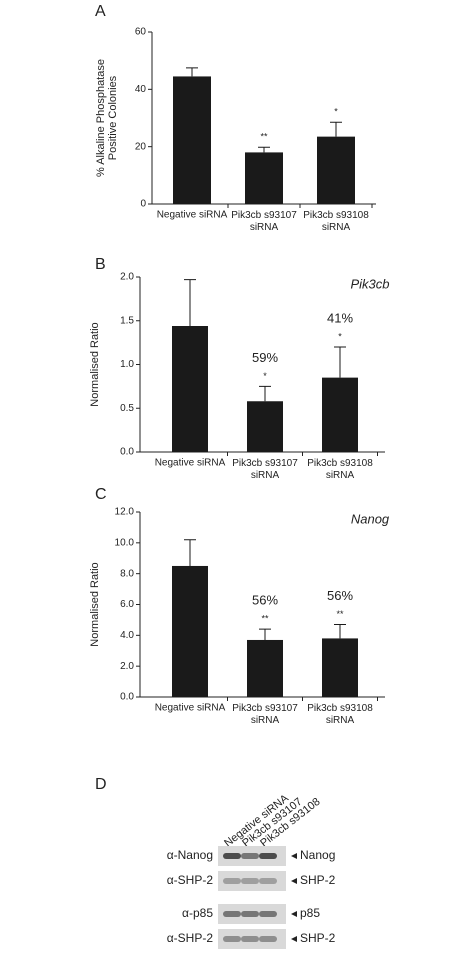  What do you see at coordinates (340, 317) in the screenshot?
I see `percent-label: 41%` at bounding box center [340, 317].